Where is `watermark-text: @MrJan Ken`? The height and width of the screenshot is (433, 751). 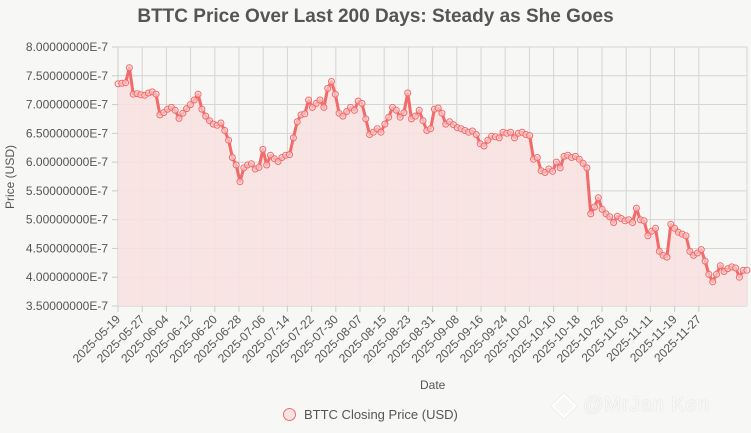 watermark-text: @MrJan Ken is located at coordinates (647, 405).